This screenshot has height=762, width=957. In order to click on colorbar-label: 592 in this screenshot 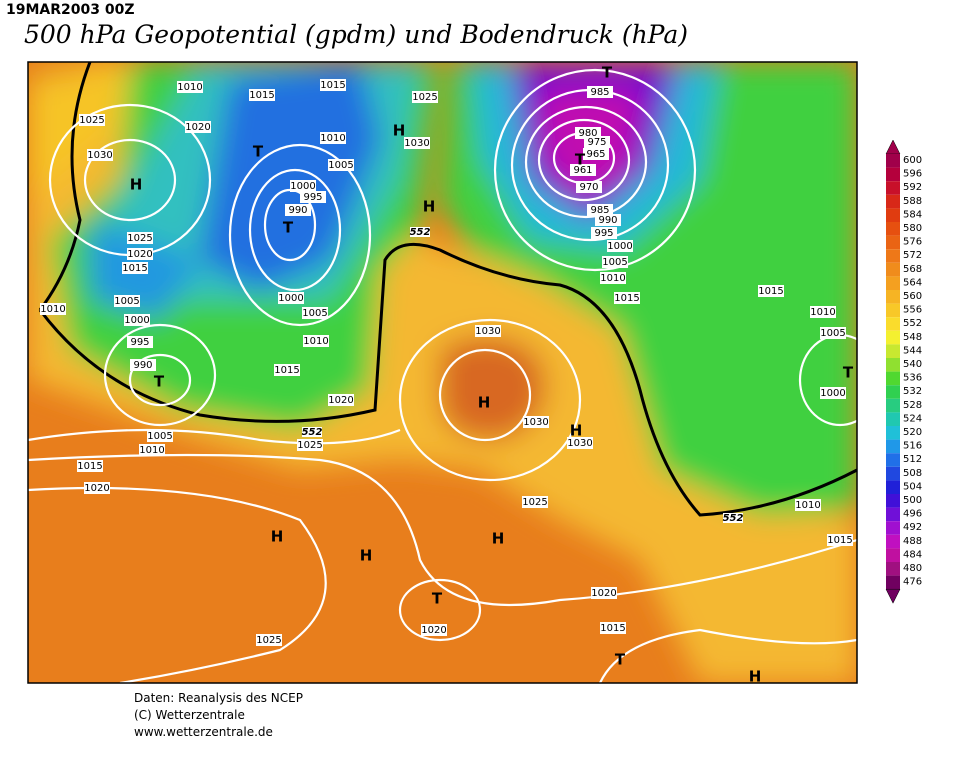, I will do `click(912, 187)`.